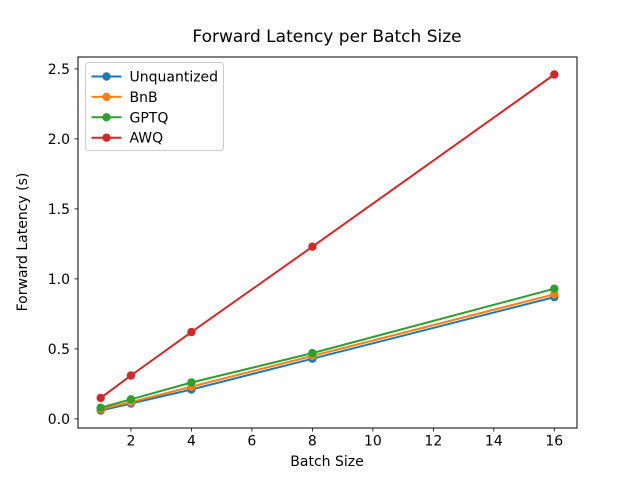  Describe the element at coordinates (326, 462) in the screenshot. I see `x-axis-label: Batch Size` at that location.